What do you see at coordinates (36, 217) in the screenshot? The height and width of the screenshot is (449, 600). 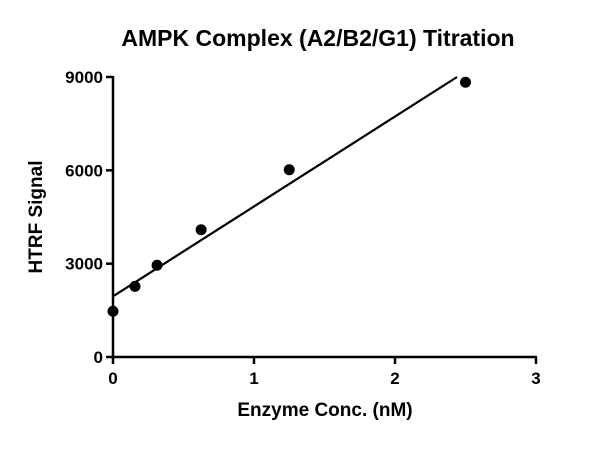 I see `y-axis-label: HTRF Signal` at bounding box center [36, 217].